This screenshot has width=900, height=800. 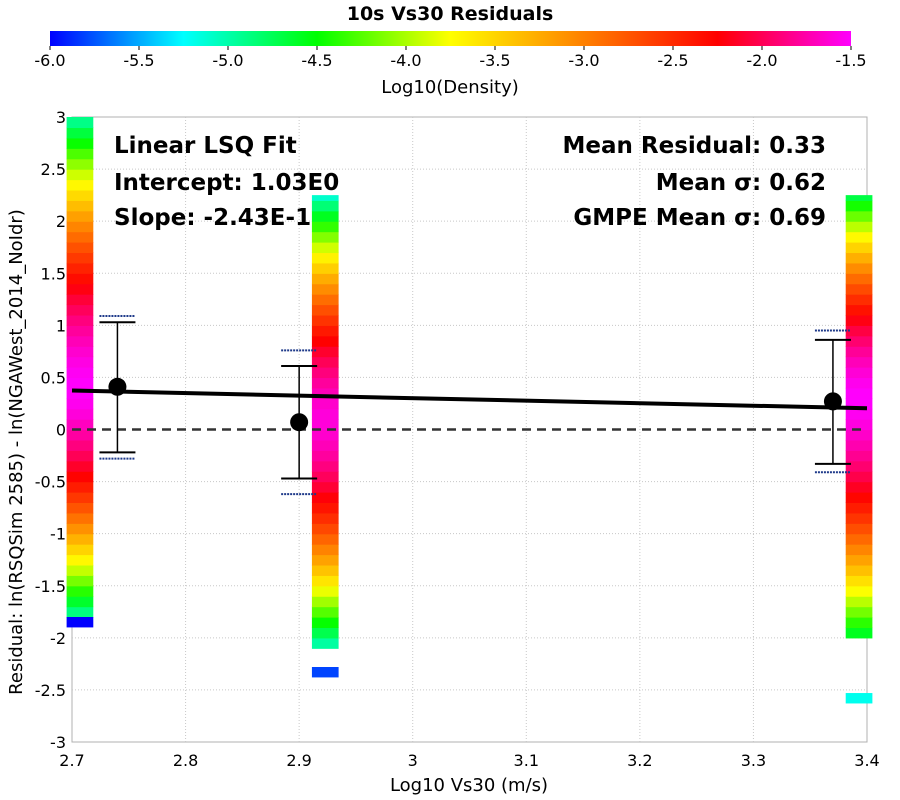 What do you see at coordinates (469, 760) in the screenshot?
I see `x-axis-ticks: 2.7 2.8 2.9 3 3.1 3.2 3.3 3.4` at bounding box center [469, 760].